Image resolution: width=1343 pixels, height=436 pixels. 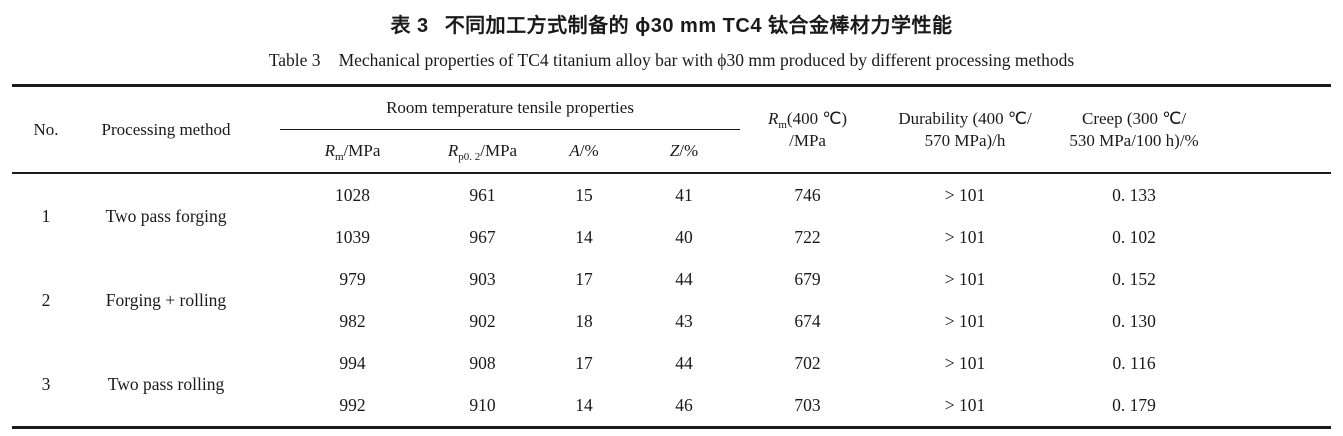 I want to click on cell-elongation: 18, so click(x=584, y=320).